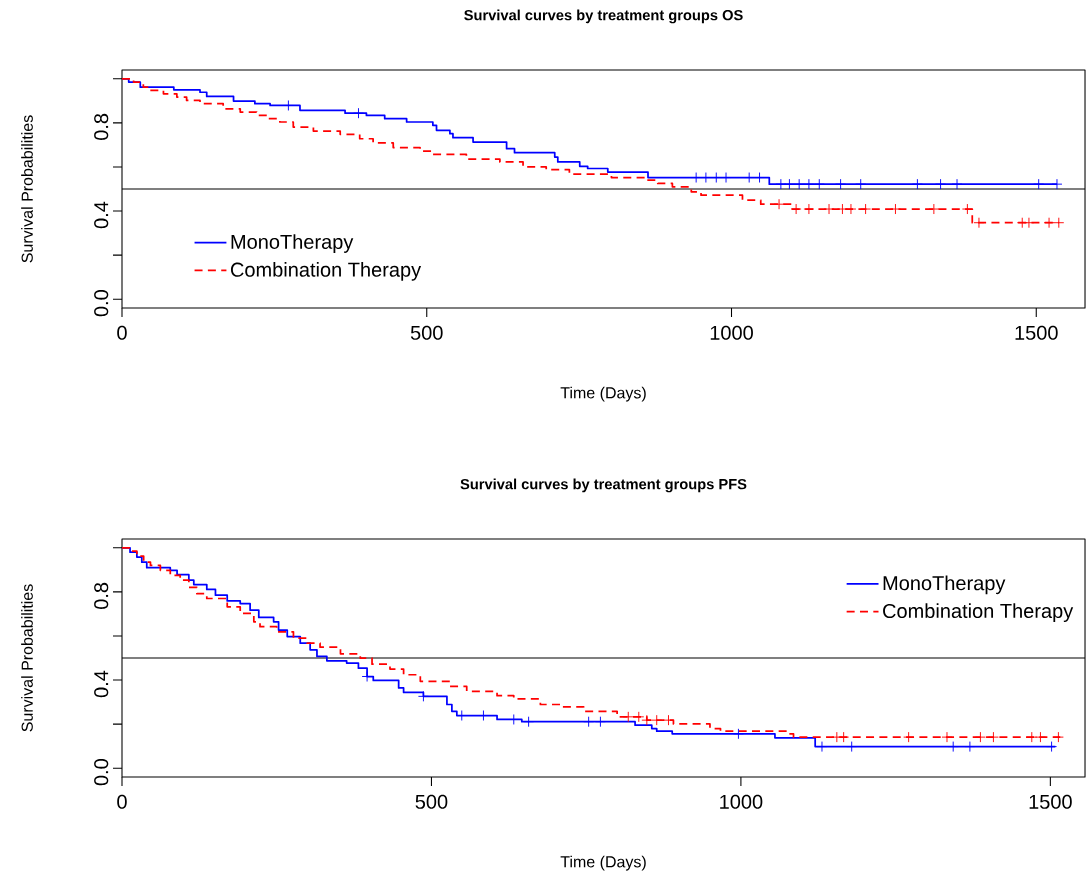 This screenshot has width=1087, height=878. I want to click on chart-title: Survival curves by treatment groups PFS, so click(603, 485).